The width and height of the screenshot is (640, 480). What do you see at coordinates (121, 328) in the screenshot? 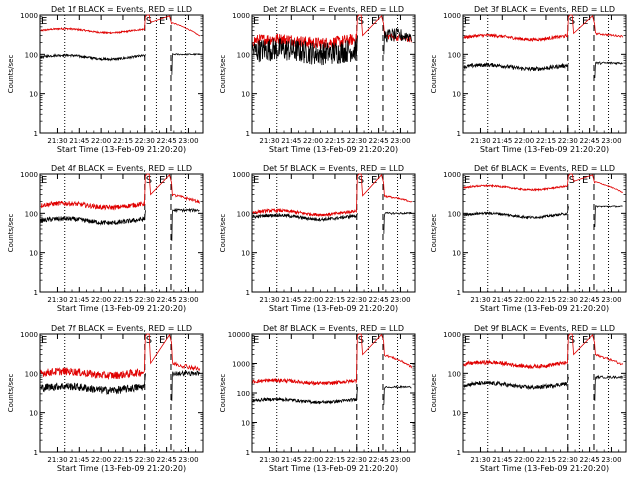
I see `chart-title: Det 7f BLACK = Events, RED = LLD` at bounding box center [121, 328].